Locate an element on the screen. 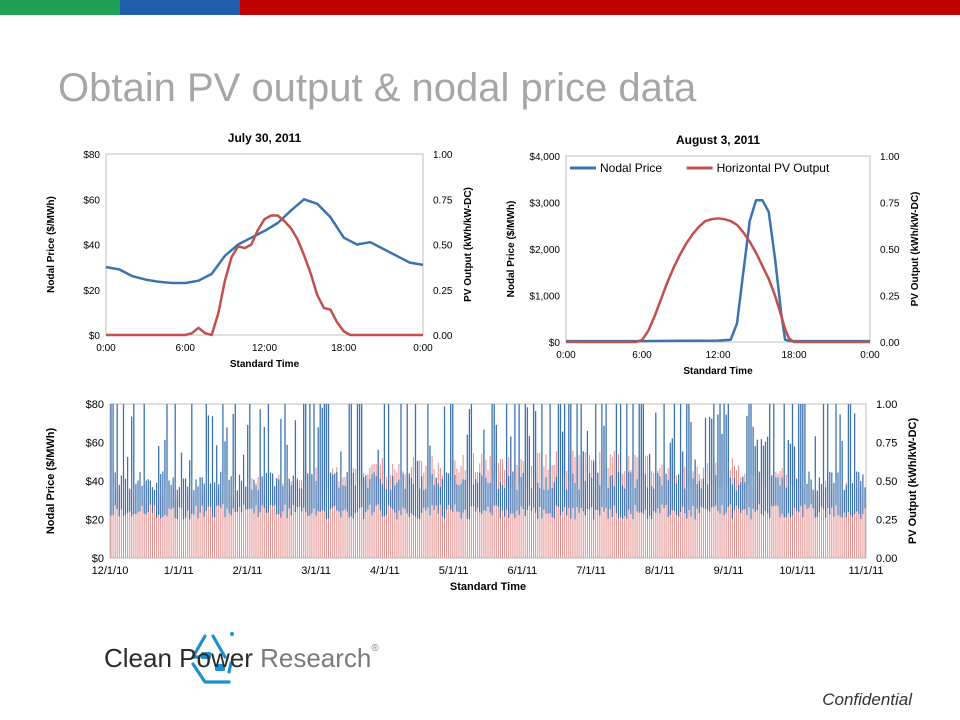 The height and width of the screenshot is (720, 960). brand-color-bar is located at coordinates (480, 7).